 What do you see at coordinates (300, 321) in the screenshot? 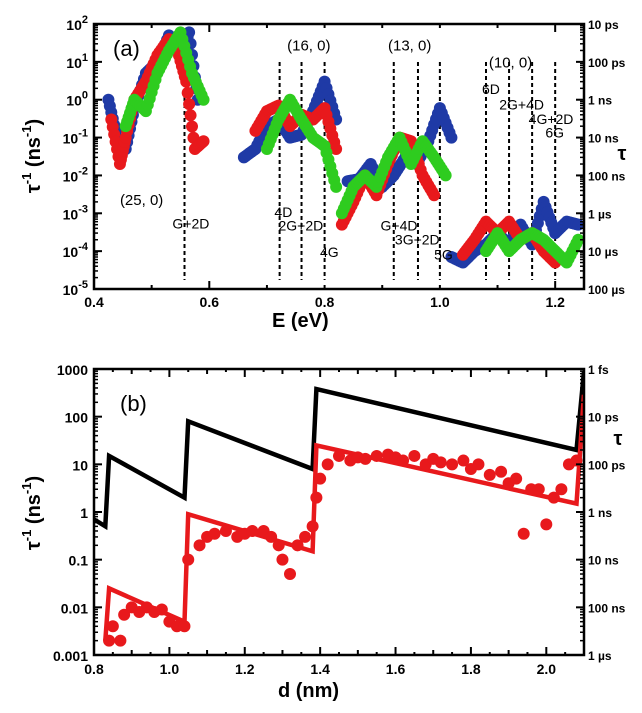
I see `panel-a-xlabel: E (eV)` at bounding box center [300, 321].